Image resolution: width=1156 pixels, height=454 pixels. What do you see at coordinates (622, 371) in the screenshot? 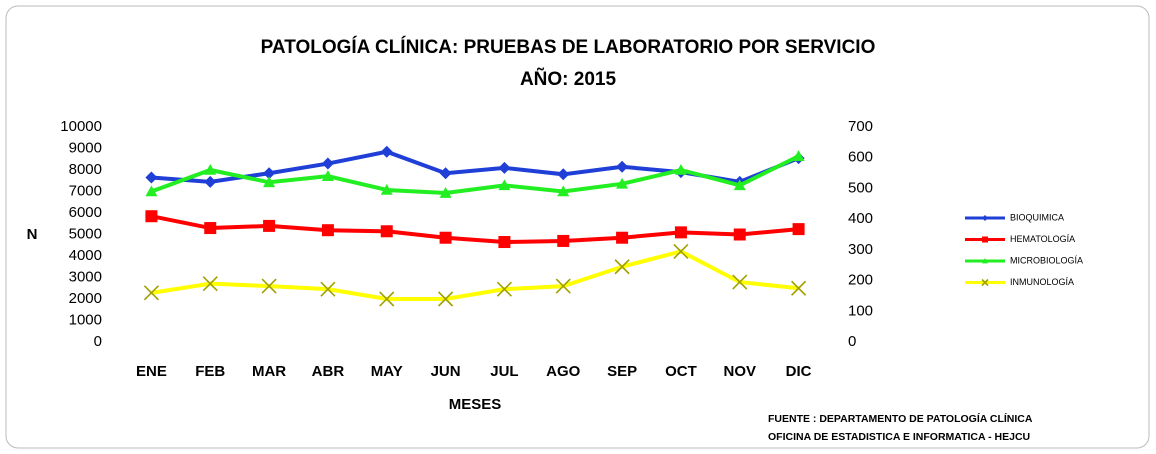
I see `x-tick-label: SEP` at bounding box center [622, 371].